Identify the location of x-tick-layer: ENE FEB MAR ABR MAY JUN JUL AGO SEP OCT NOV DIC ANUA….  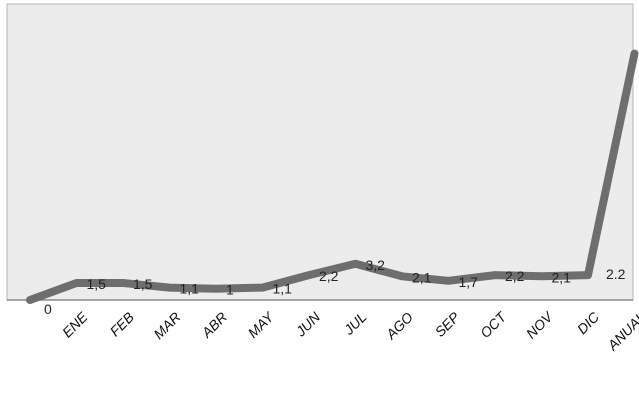
(349, 331).